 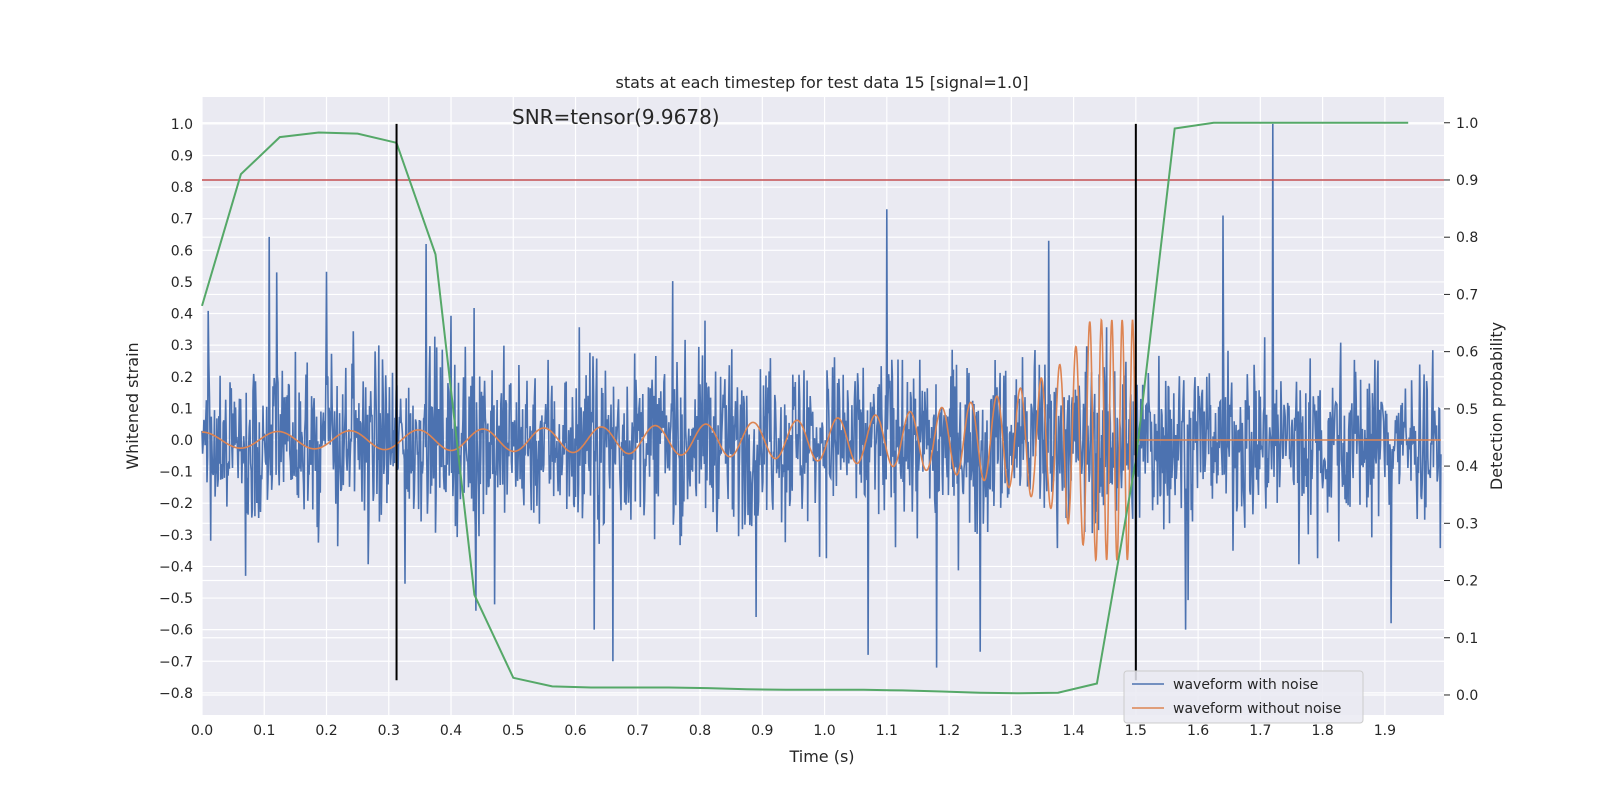 I want to click on x-tick-label: 1.8, so click(x=1322, y=731).